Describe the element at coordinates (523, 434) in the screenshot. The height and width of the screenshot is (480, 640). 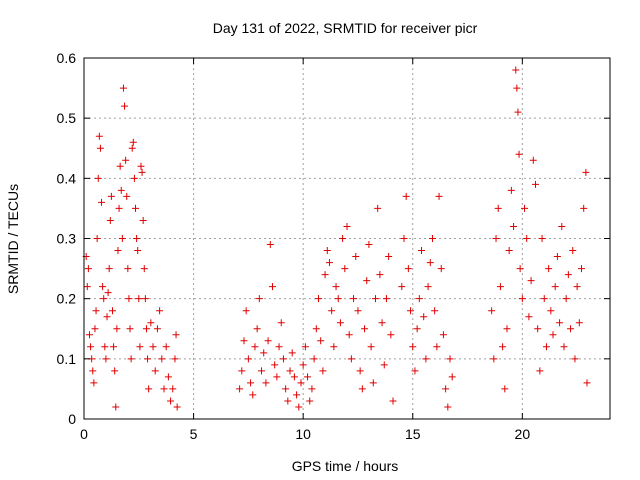
I see `x-tick-label: 20` at that location.